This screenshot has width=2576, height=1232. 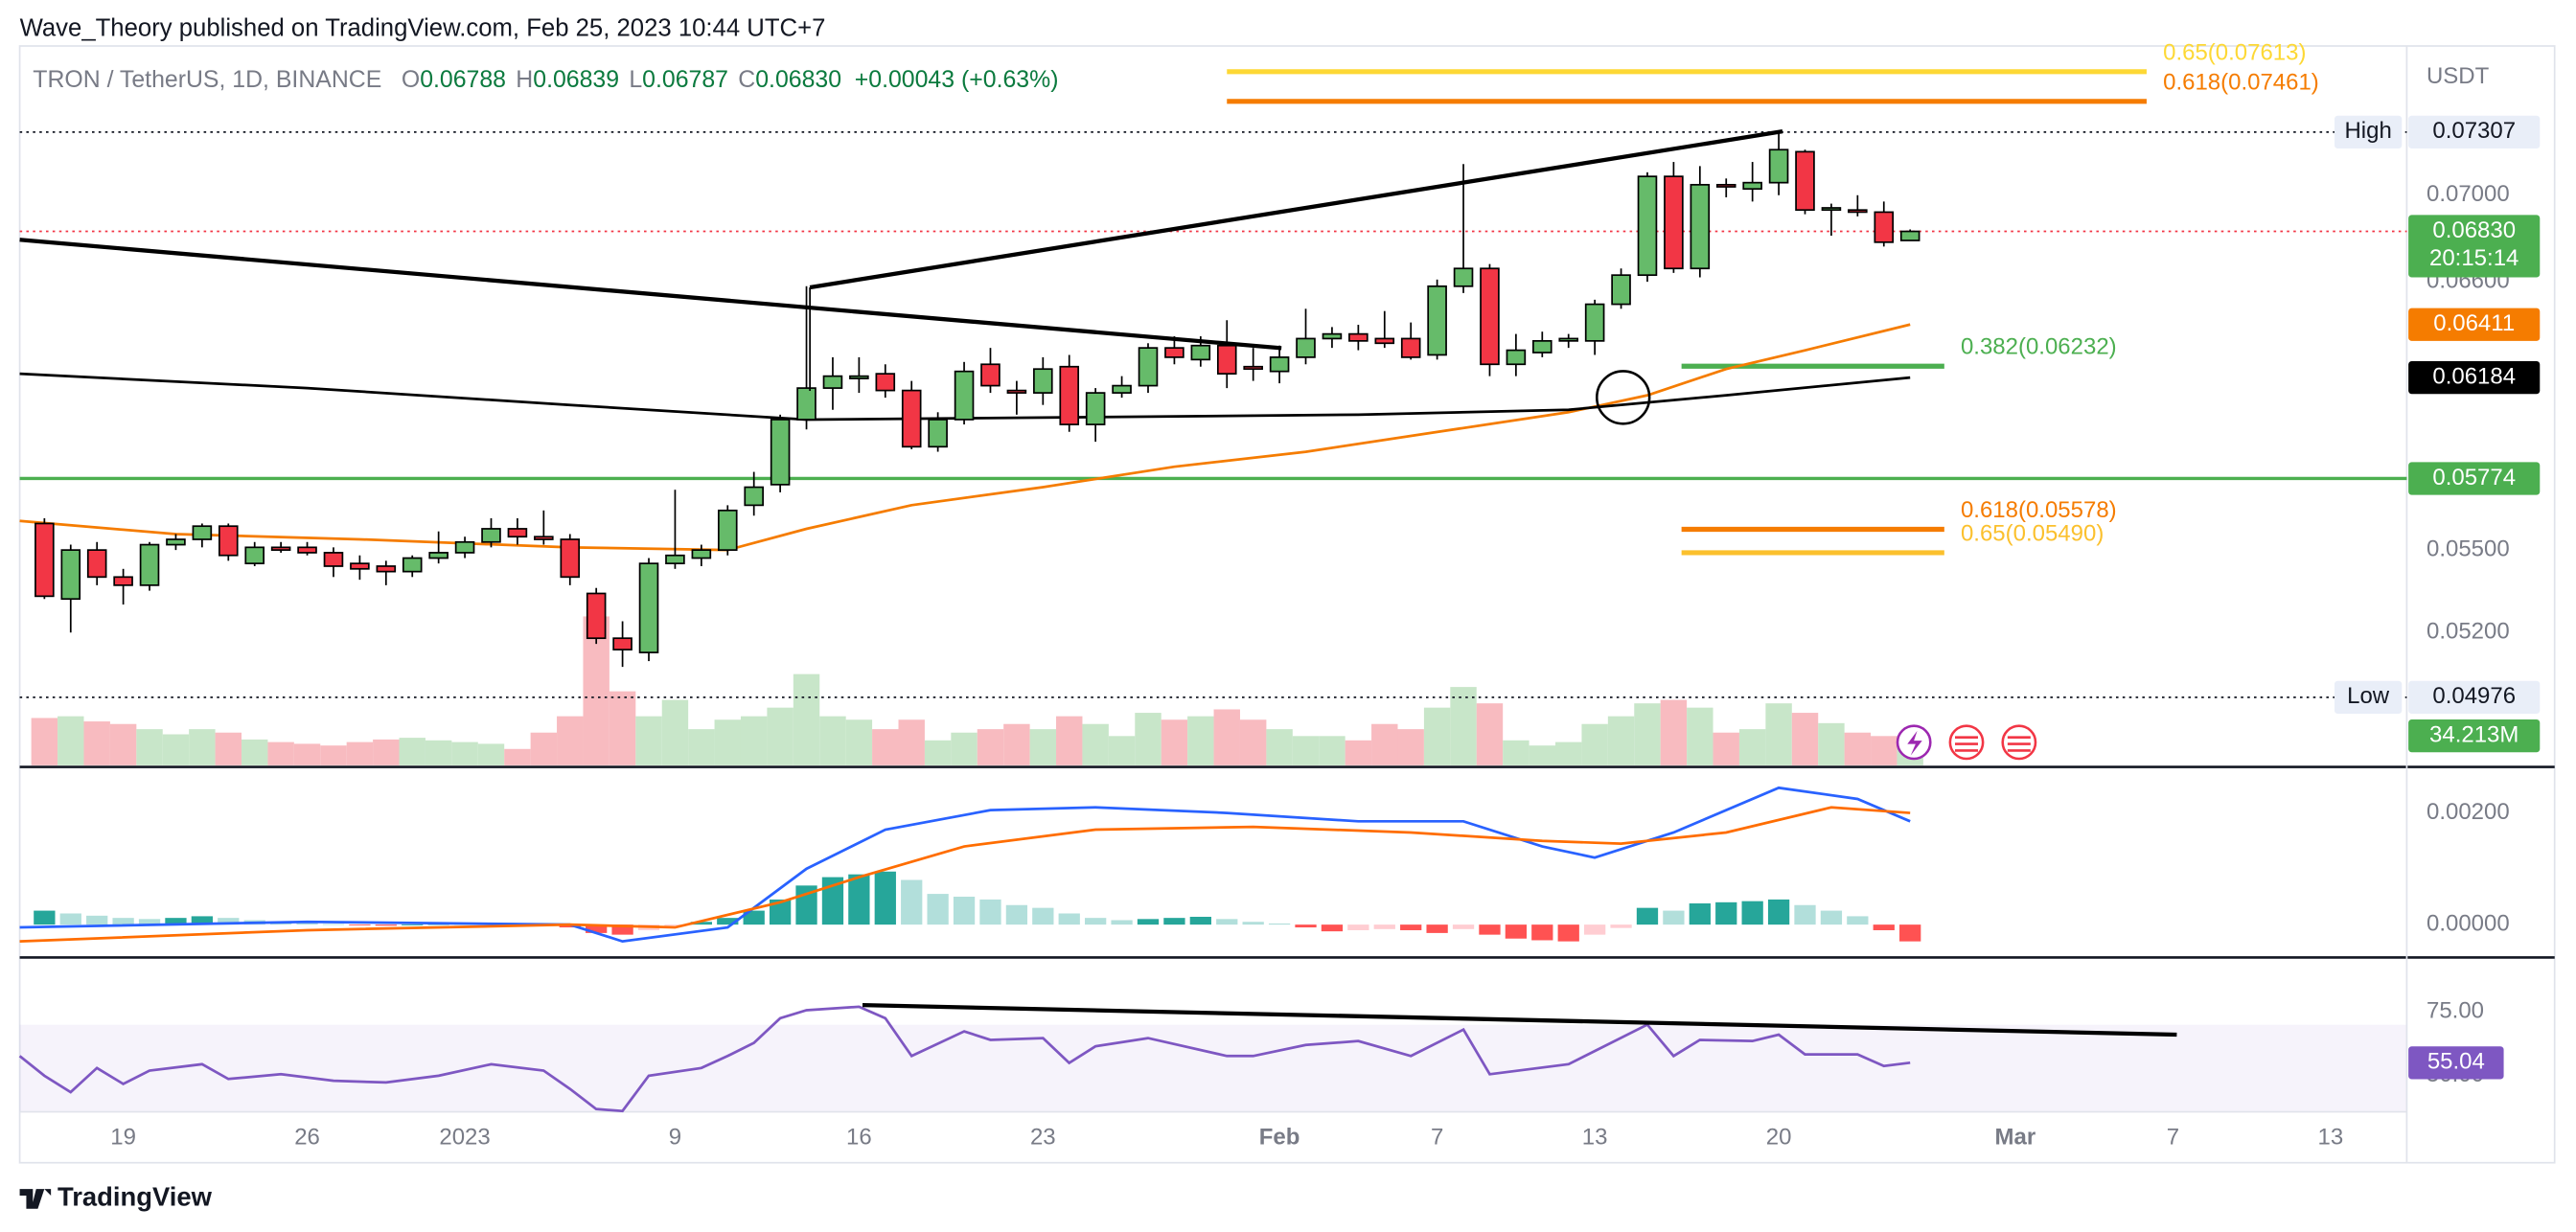 What do you see at coordinates (635, 80) in the screenshot?
I see `legend-key: L` at bounding box center [635, 80].